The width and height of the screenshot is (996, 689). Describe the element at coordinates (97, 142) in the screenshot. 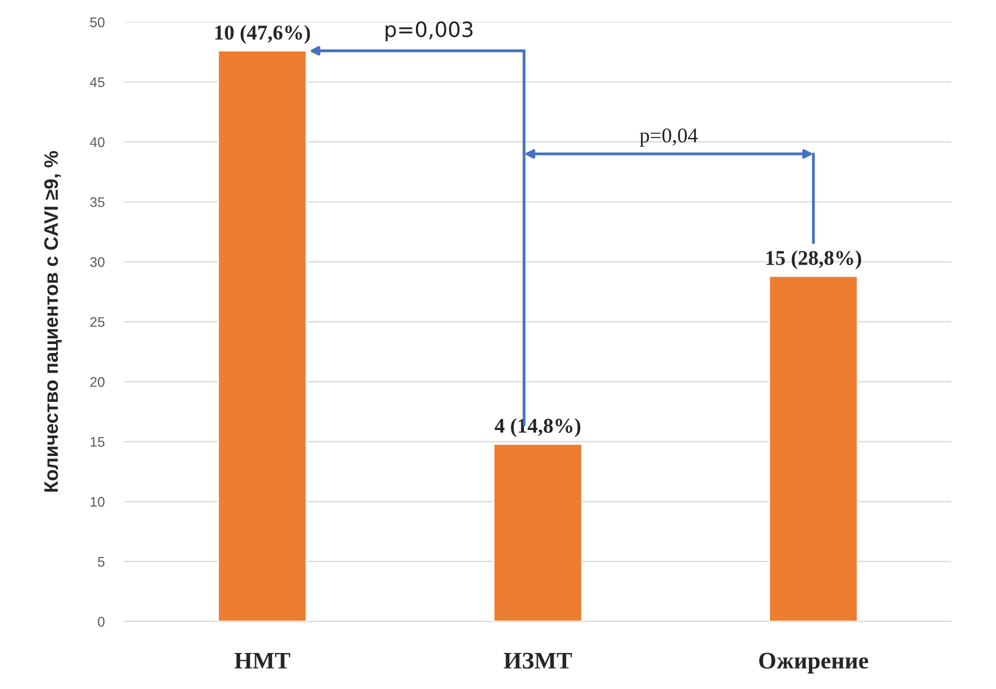

I see `y-tick-label: 40` at that location.